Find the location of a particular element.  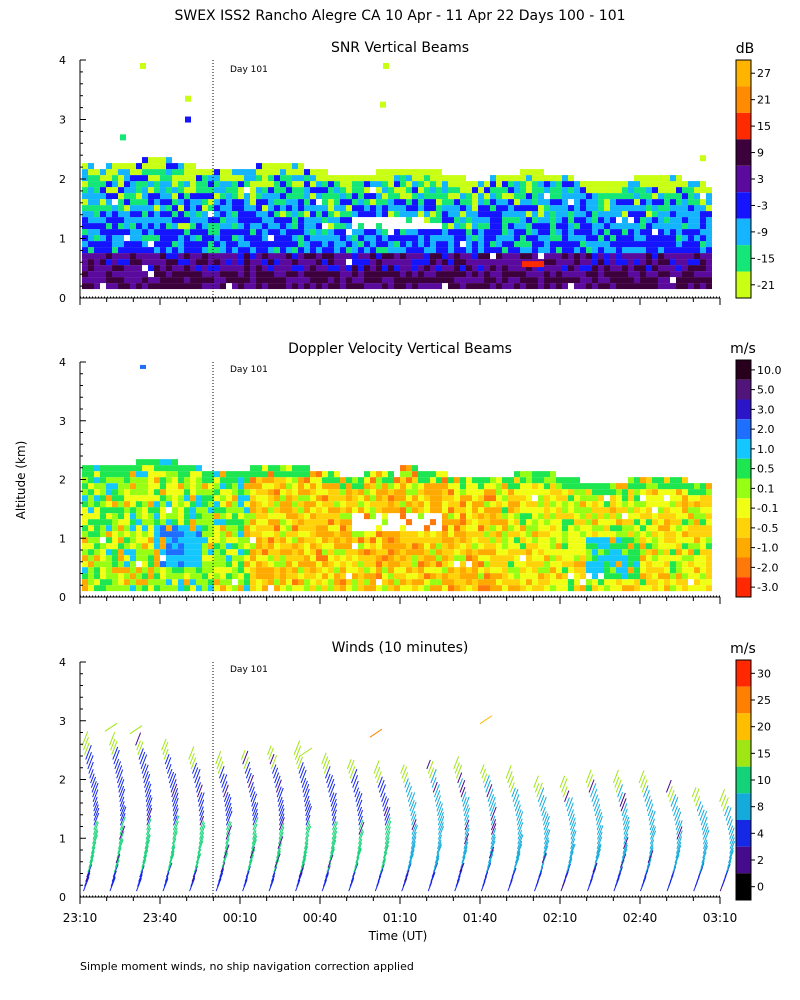

winds-colorbar-swatch is located at coordinates (743, 860).